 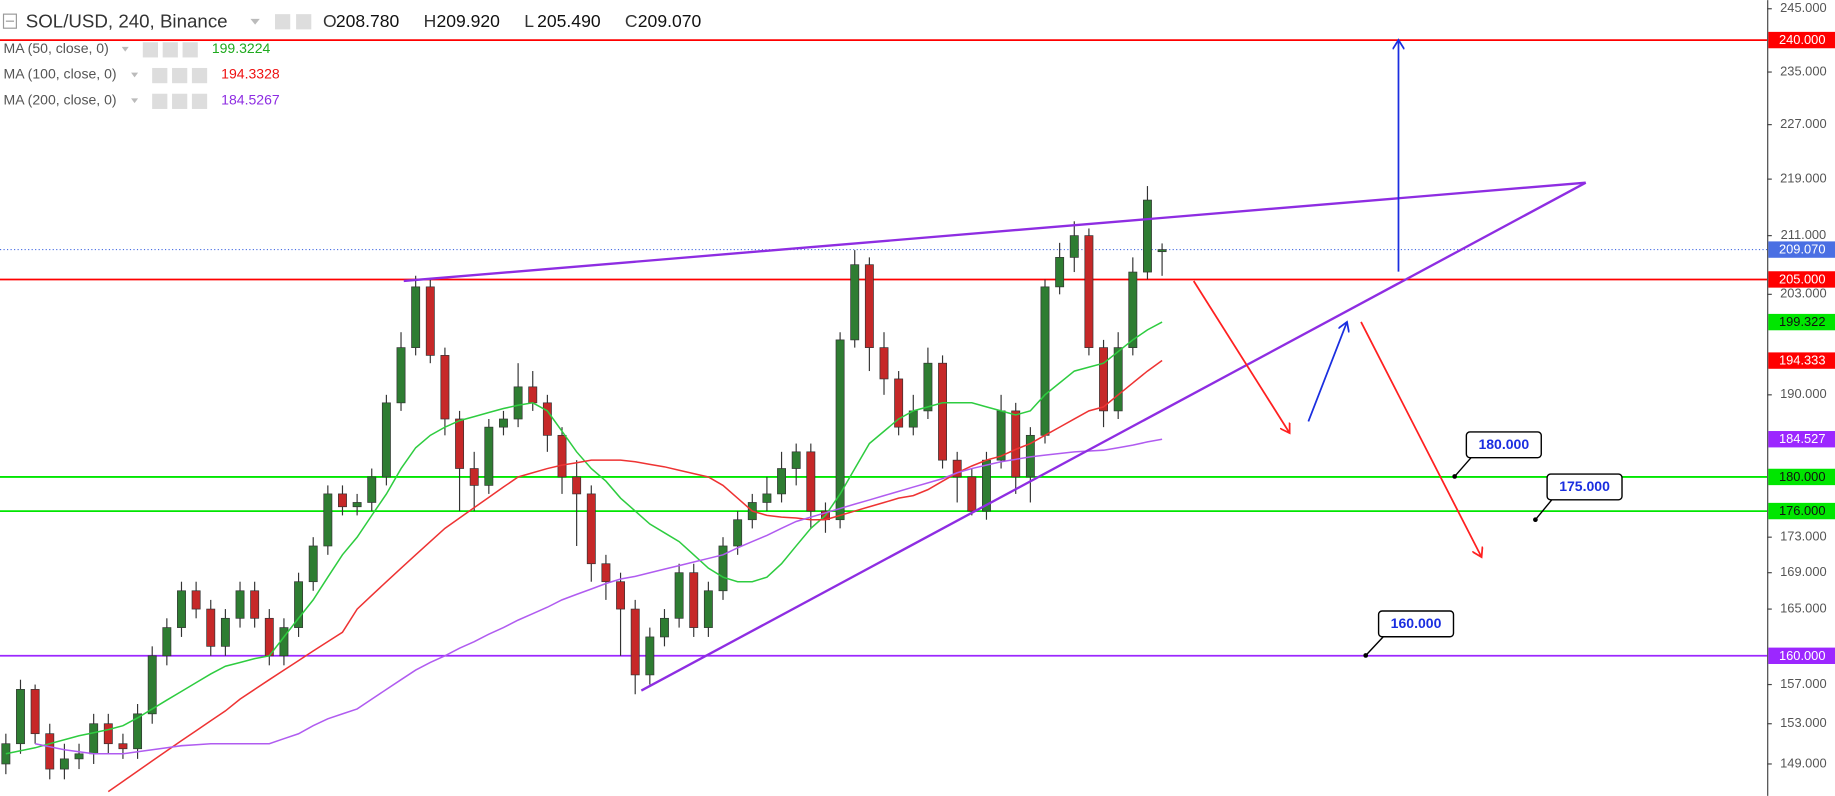 I want to click on legend-value: 199.3224, so click(x=241, y=48).